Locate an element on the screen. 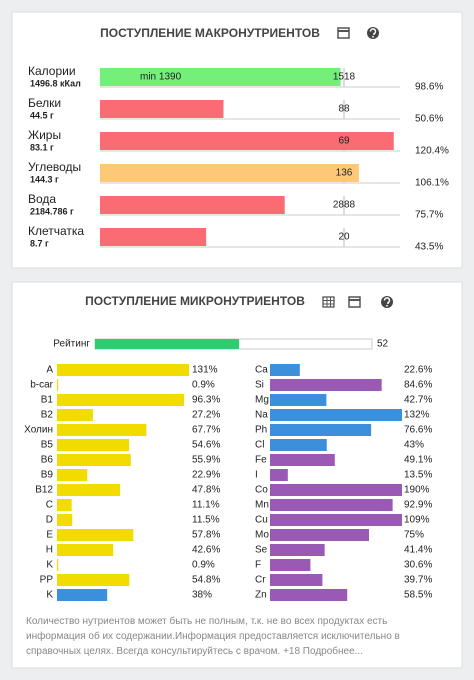 Image resolution: width=474 pixels, height=680 pixels. nutrient-name: Mn is located at coordinates (262, 505).